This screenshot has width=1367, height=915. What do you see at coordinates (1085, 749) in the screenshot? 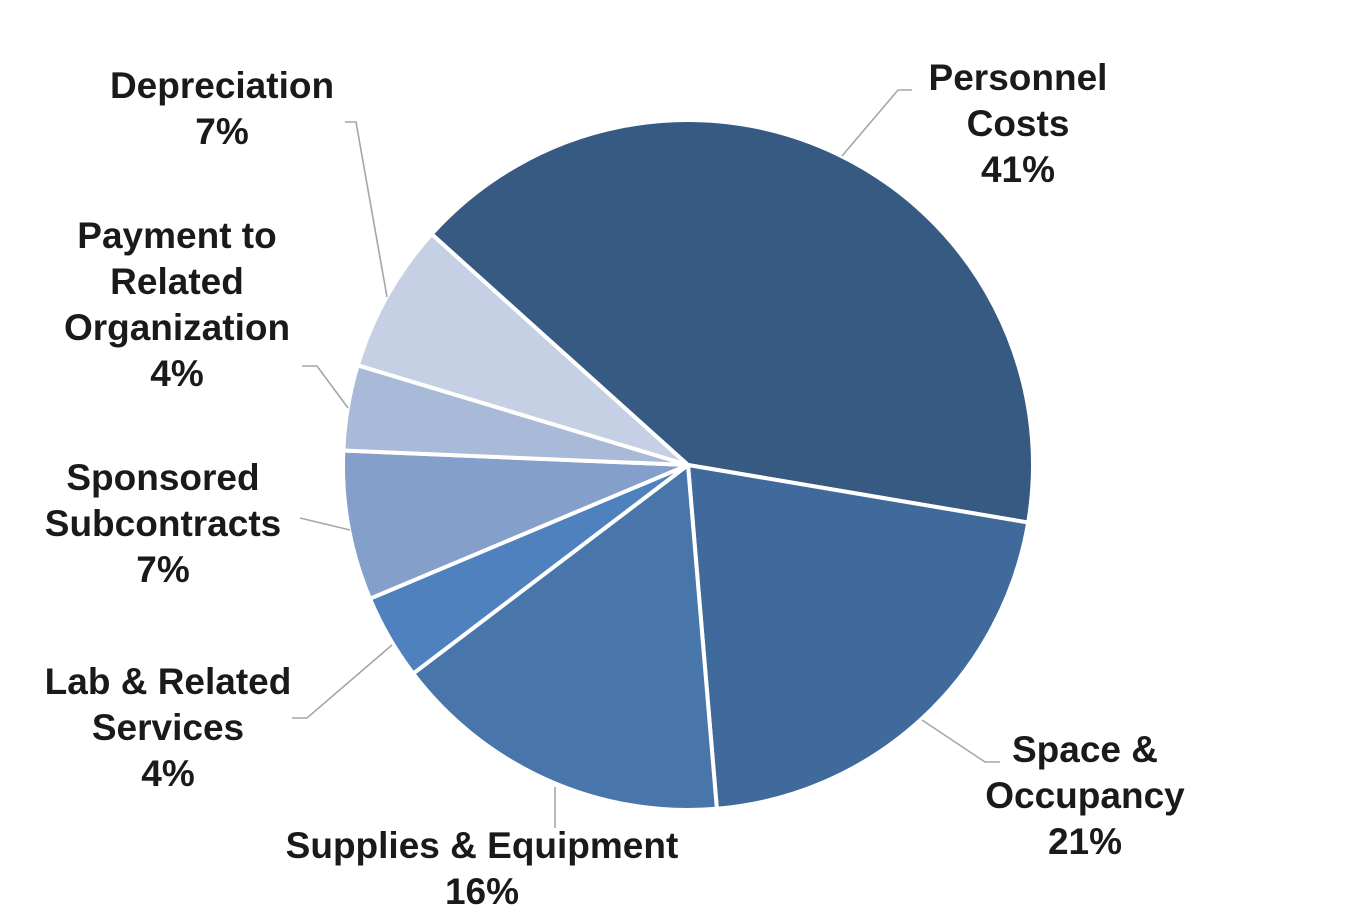
I see `slice-label-line: Space &` at bounding box center [1085, 749].